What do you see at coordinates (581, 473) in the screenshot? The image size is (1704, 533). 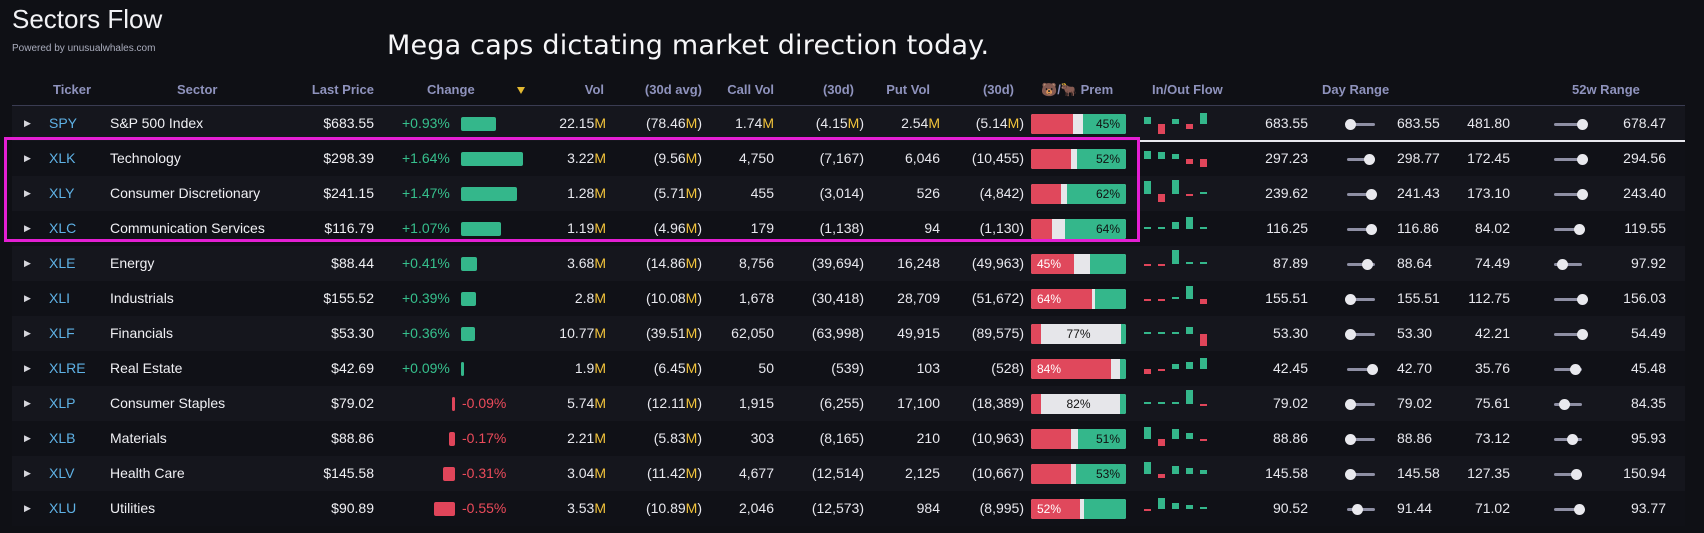 I see `vol-value: 3.04` at bounding box center [581, 473].